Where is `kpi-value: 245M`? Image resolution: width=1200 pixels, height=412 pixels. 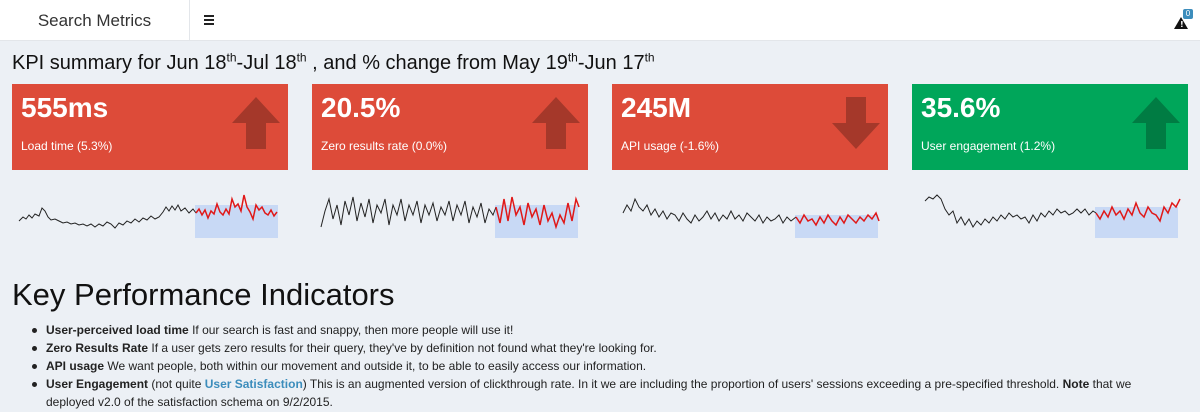
kpi-value: 245M is located at coordinates (656, 107).